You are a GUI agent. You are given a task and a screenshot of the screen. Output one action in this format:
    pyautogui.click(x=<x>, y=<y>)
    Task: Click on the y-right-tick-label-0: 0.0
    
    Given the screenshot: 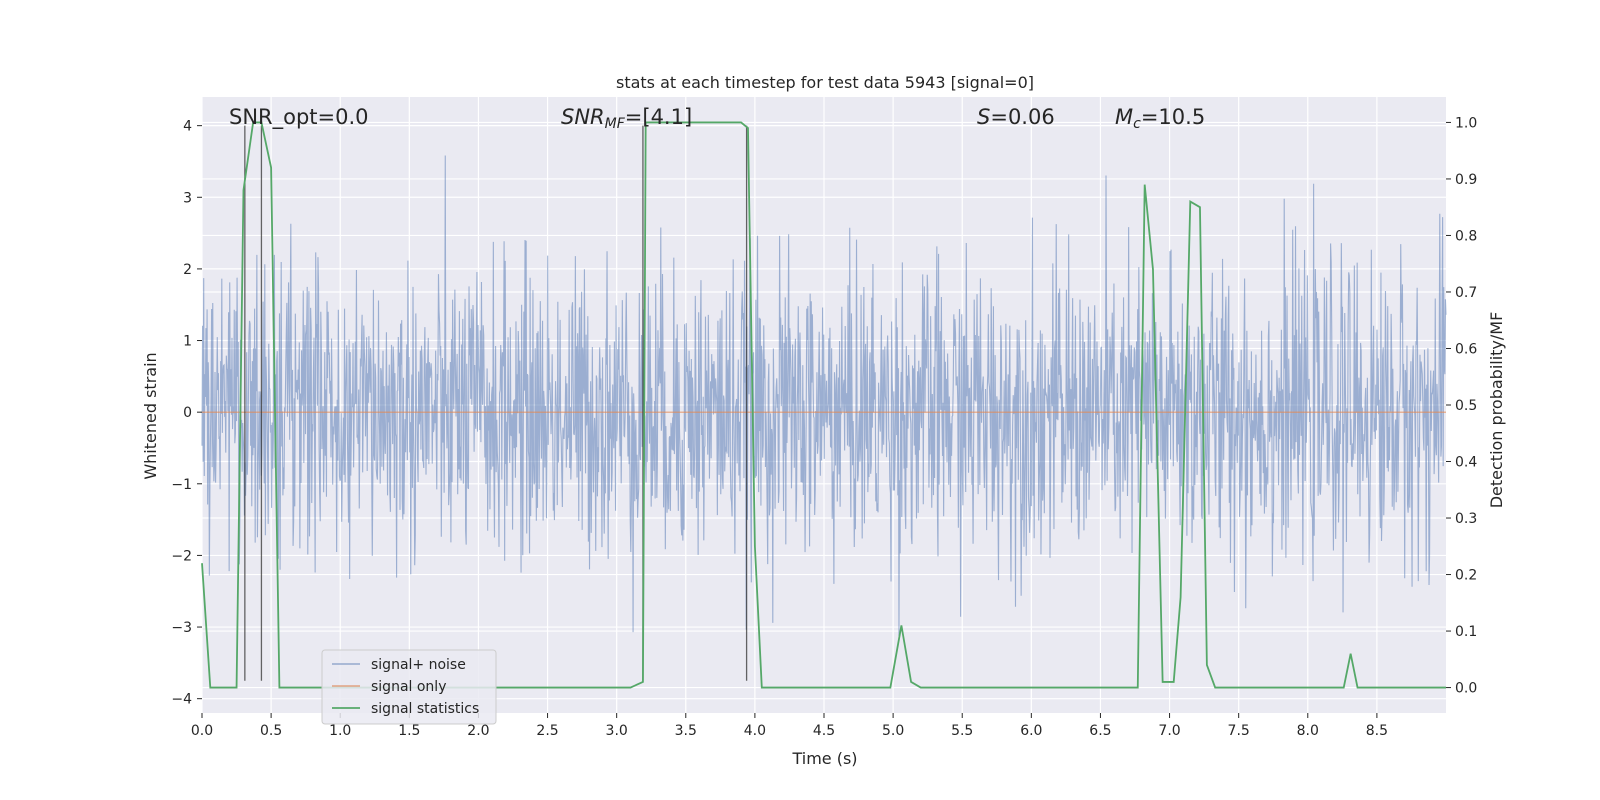 What is the action you would take?
    pyautogui.click(x=1466, y=689)
    